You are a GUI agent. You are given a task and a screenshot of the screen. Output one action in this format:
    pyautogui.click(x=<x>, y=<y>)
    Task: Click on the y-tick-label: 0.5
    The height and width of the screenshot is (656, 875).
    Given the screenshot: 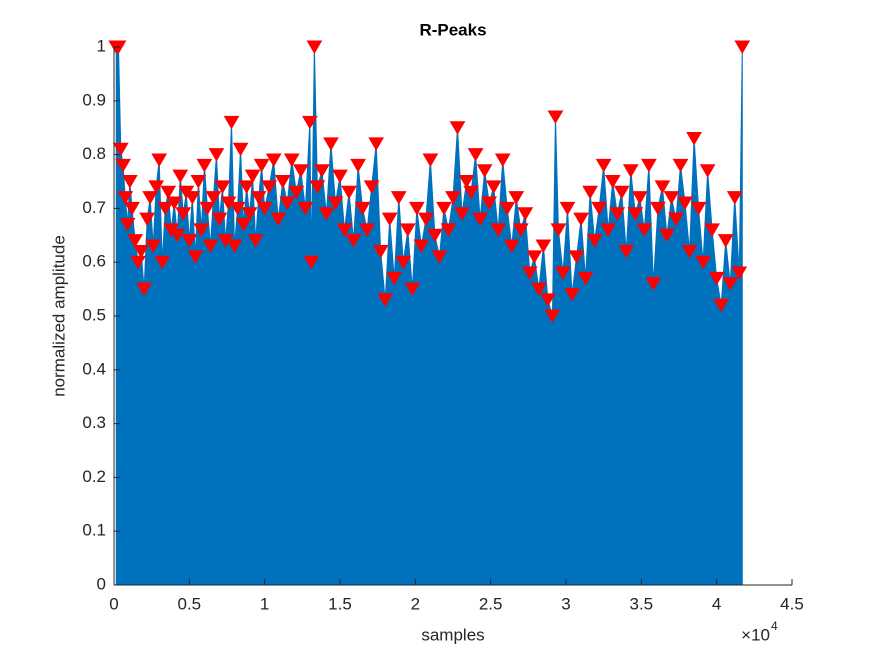 What is the action you would take?
    pyautogui.click(x=94, y=314)
    